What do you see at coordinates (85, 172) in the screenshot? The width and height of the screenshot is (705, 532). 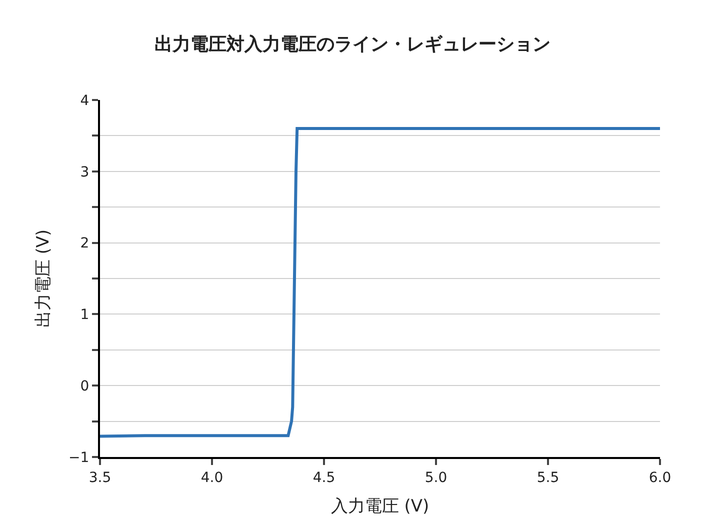 I see `y-tick-label: 3` at bounding box center [85, 172].